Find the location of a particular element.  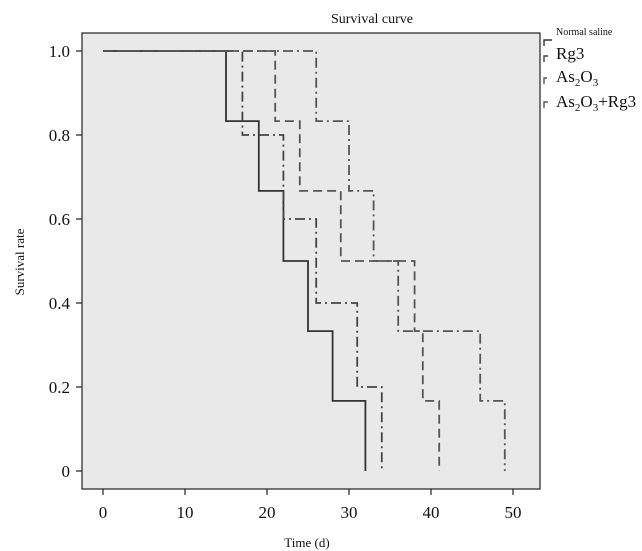

x-tick-label: 0 is located at coordinates (103, 512).